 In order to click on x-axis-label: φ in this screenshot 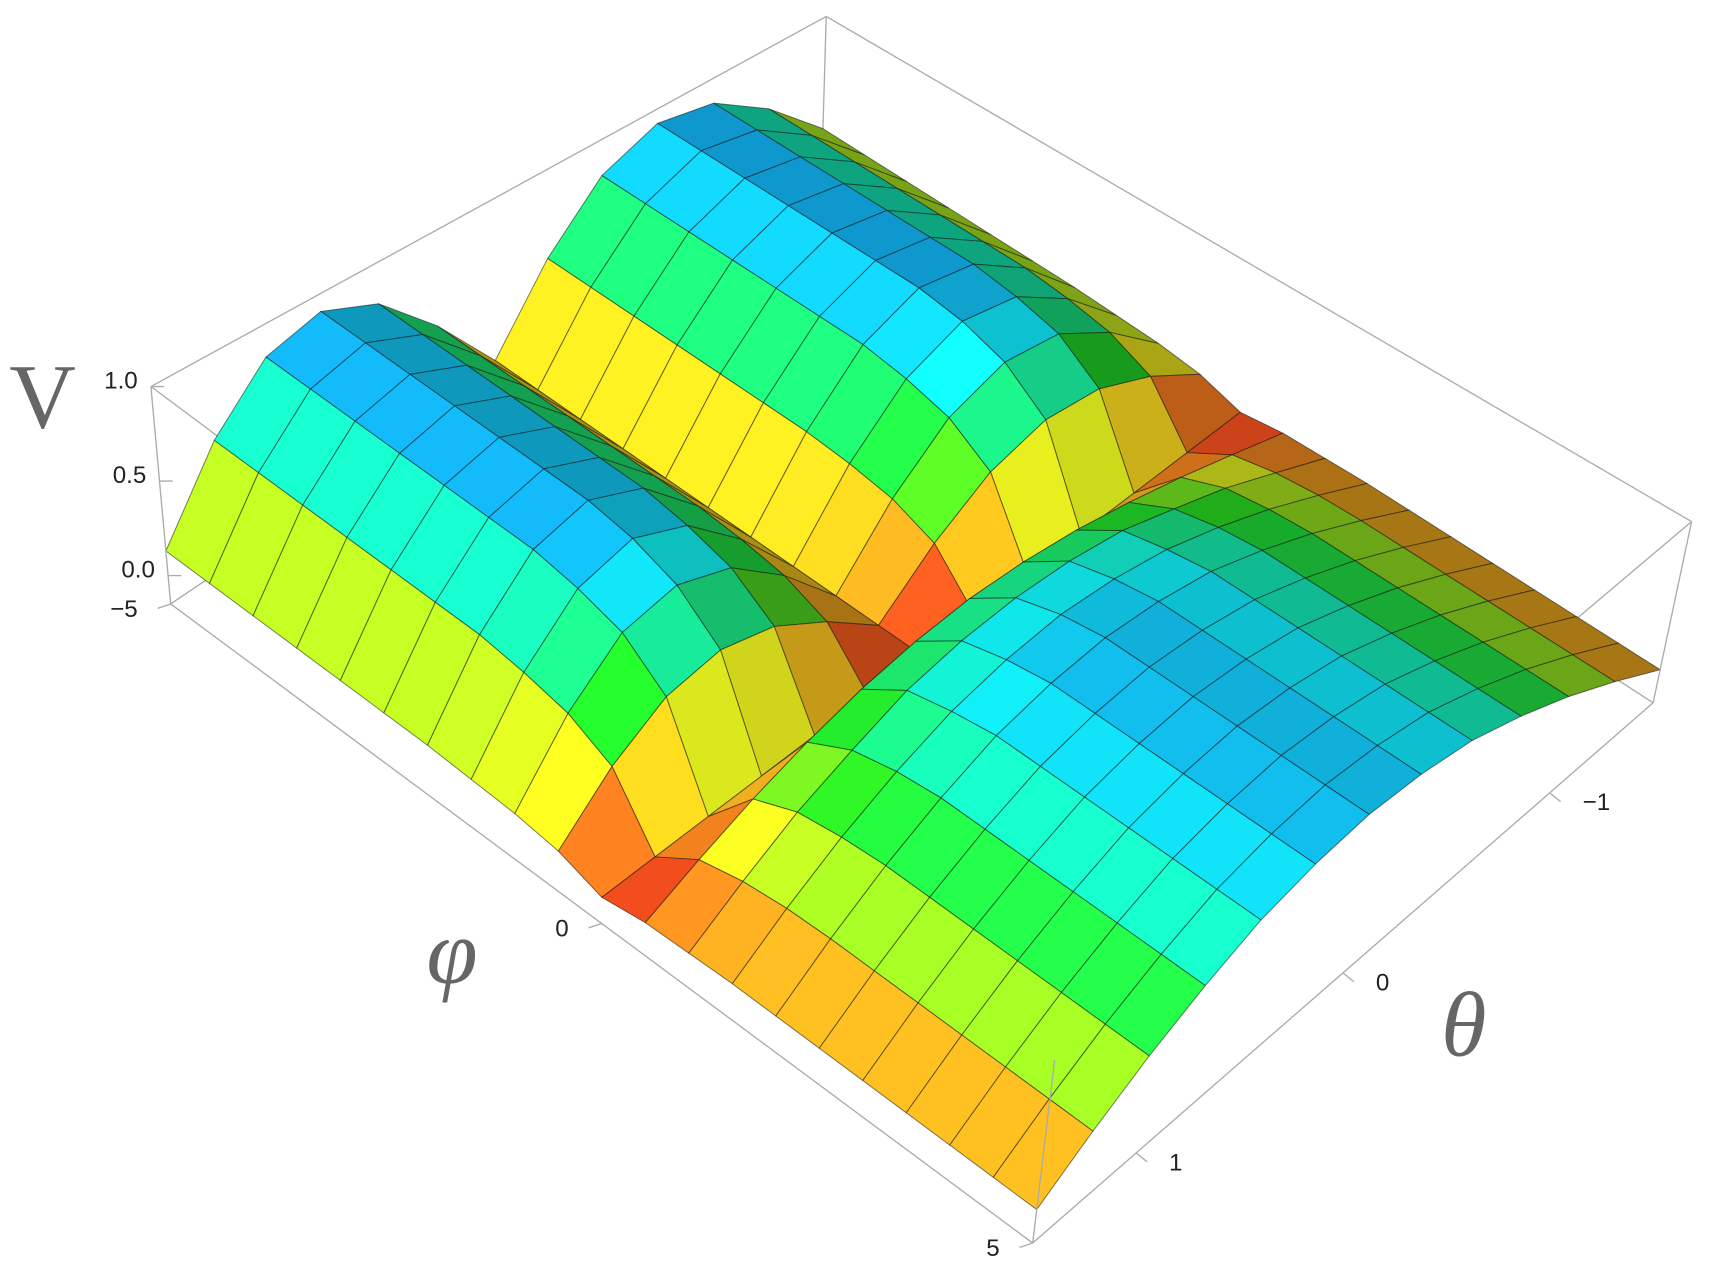, I will do `click(452, 952)`.